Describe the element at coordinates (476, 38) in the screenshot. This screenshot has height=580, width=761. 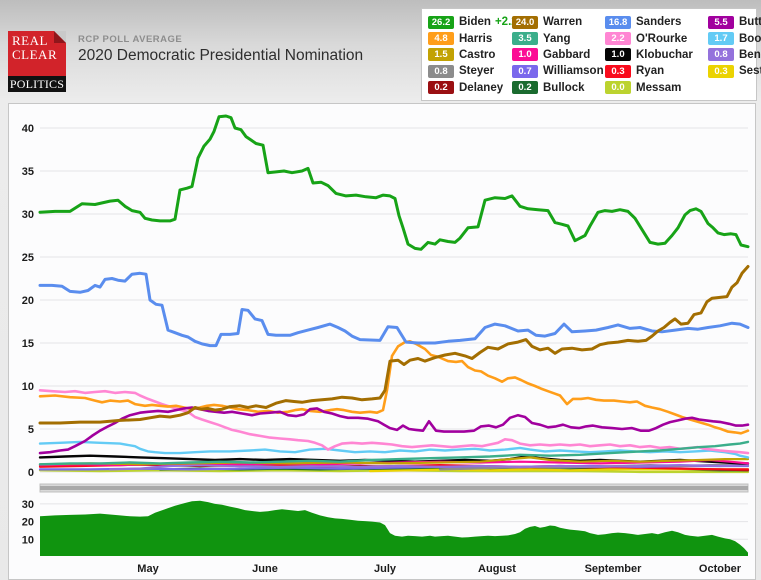
I see `legend-candidate-name: Harris` at that location.